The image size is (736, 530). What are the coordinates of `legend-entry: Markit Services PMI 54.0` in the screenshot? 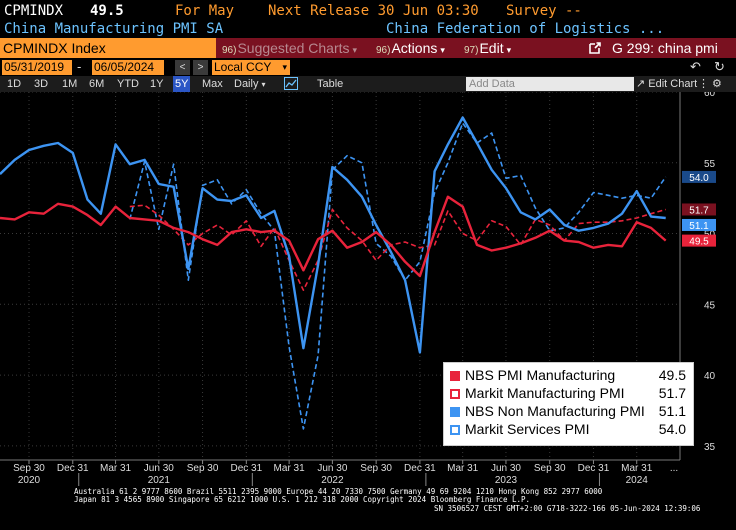 It's located at (570, 430).